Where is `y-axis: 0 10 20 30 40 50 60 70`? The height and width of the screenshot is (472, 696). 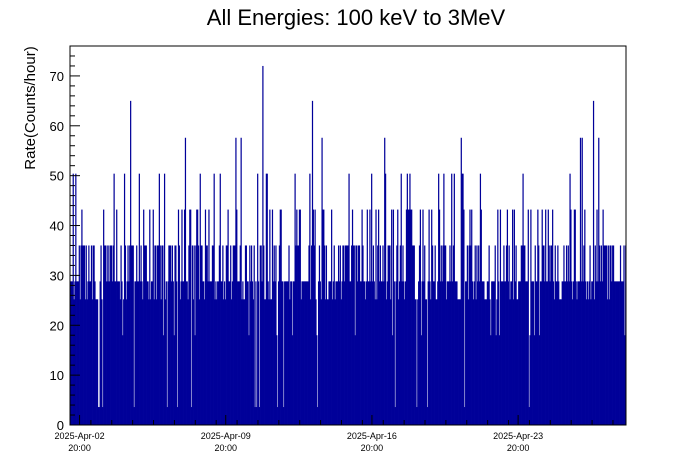 y-axis: 0 10 20 30 40 50 60 70 is located at coordinates (65, 239).